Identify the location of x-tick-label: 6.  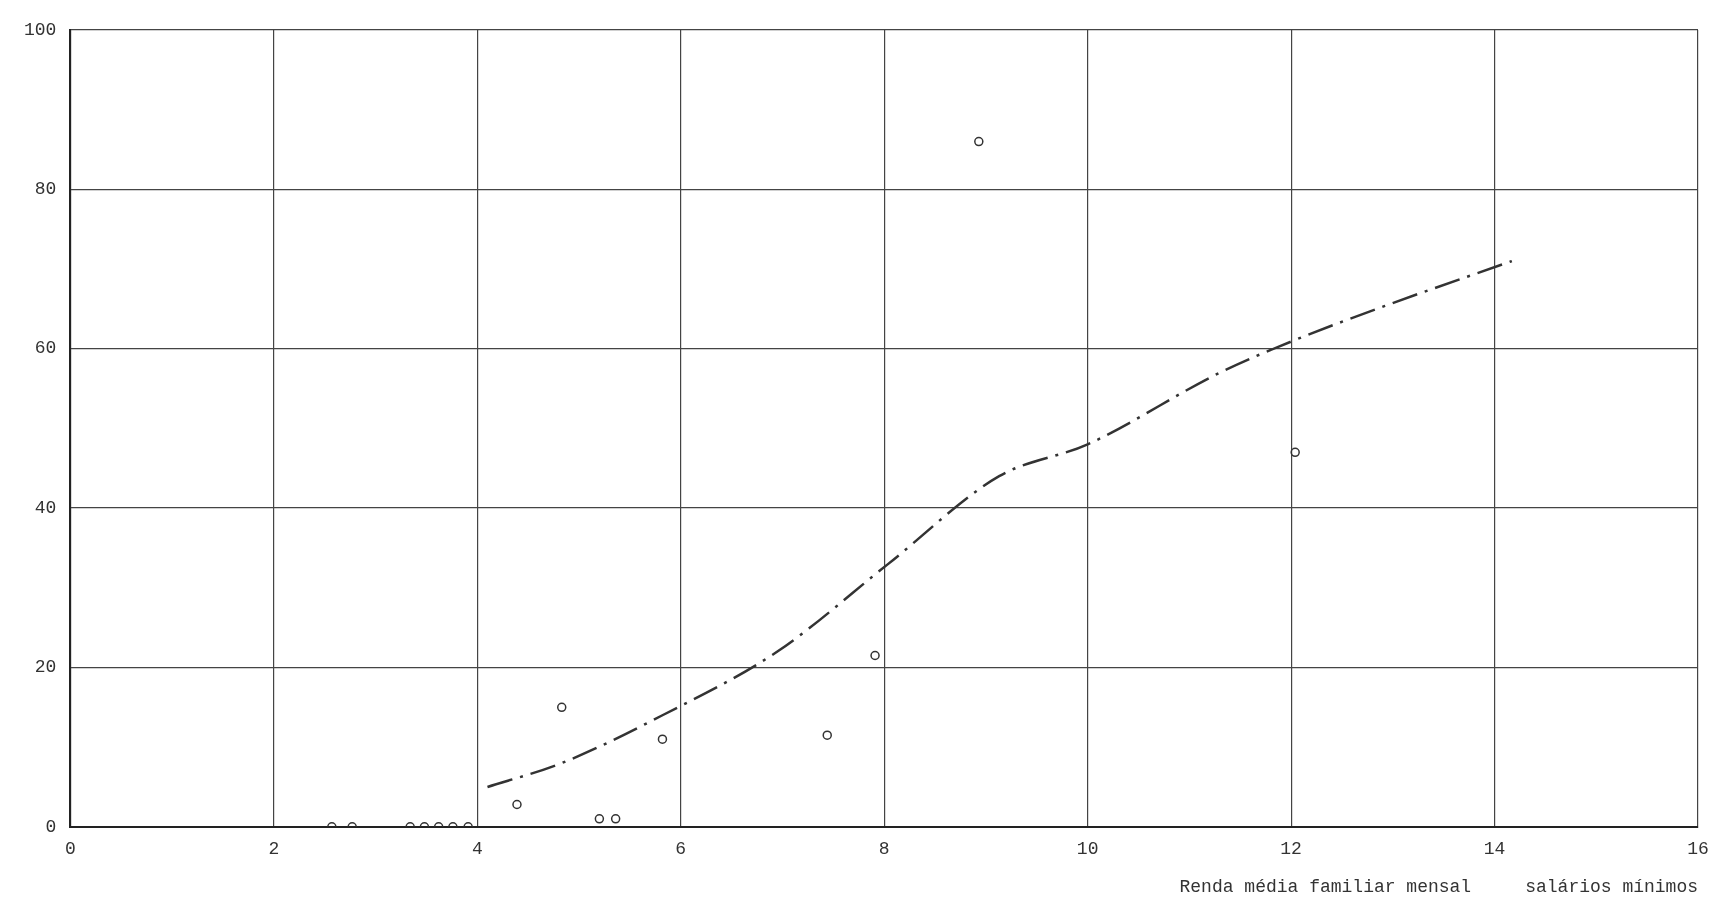
(681, 849).